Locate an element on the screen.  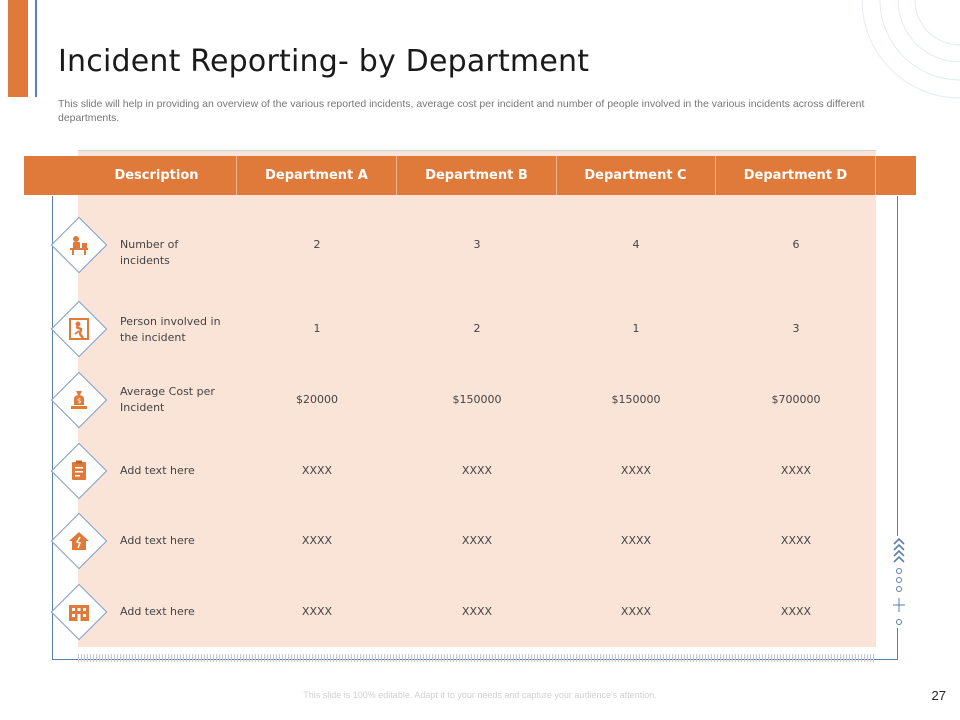
desk-worker-icon is located at coordinates (79, 245).